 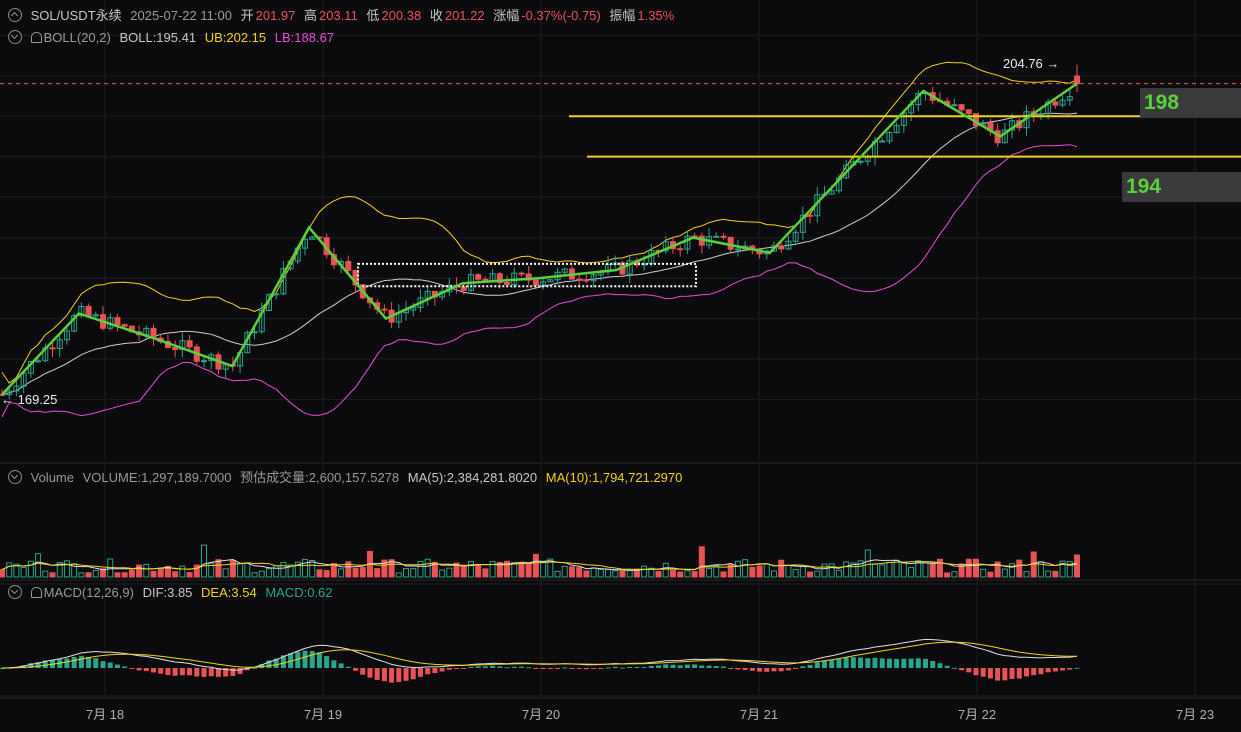 I want to click on boll-lb-value: LB:188.67, so click(x=304, y=37).